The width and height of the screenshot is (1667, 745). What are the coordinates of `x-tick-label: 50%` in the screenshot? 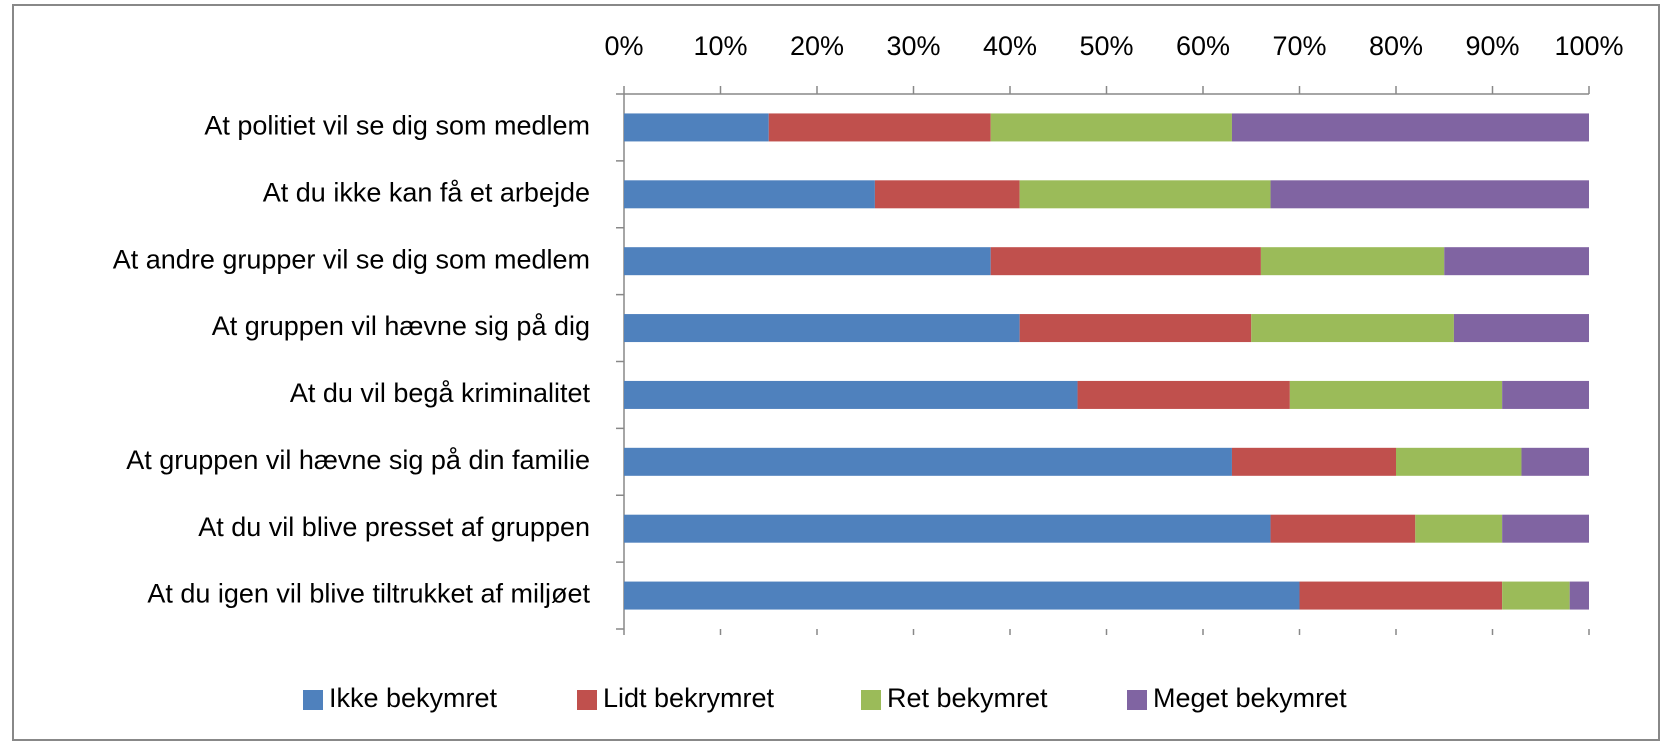 It's located at (1106, 46).